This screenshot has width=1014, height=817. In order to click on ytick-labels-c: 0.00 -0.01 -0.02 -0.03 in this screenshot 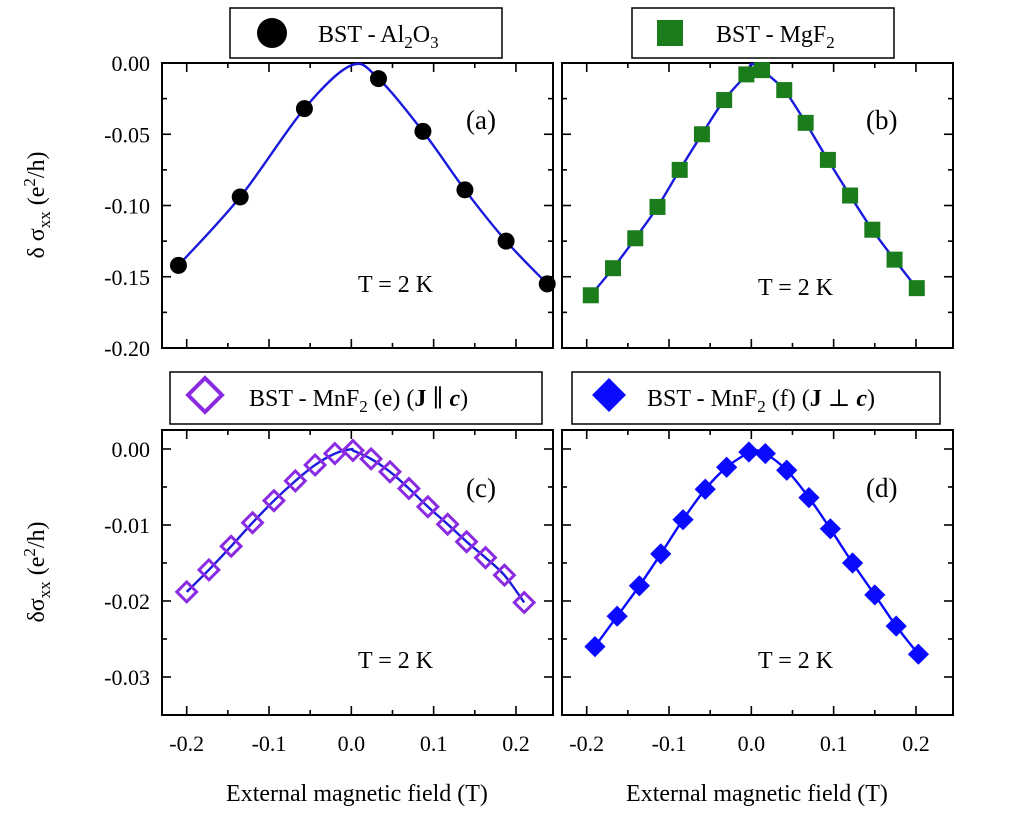, I will do `click(127, 563)`.